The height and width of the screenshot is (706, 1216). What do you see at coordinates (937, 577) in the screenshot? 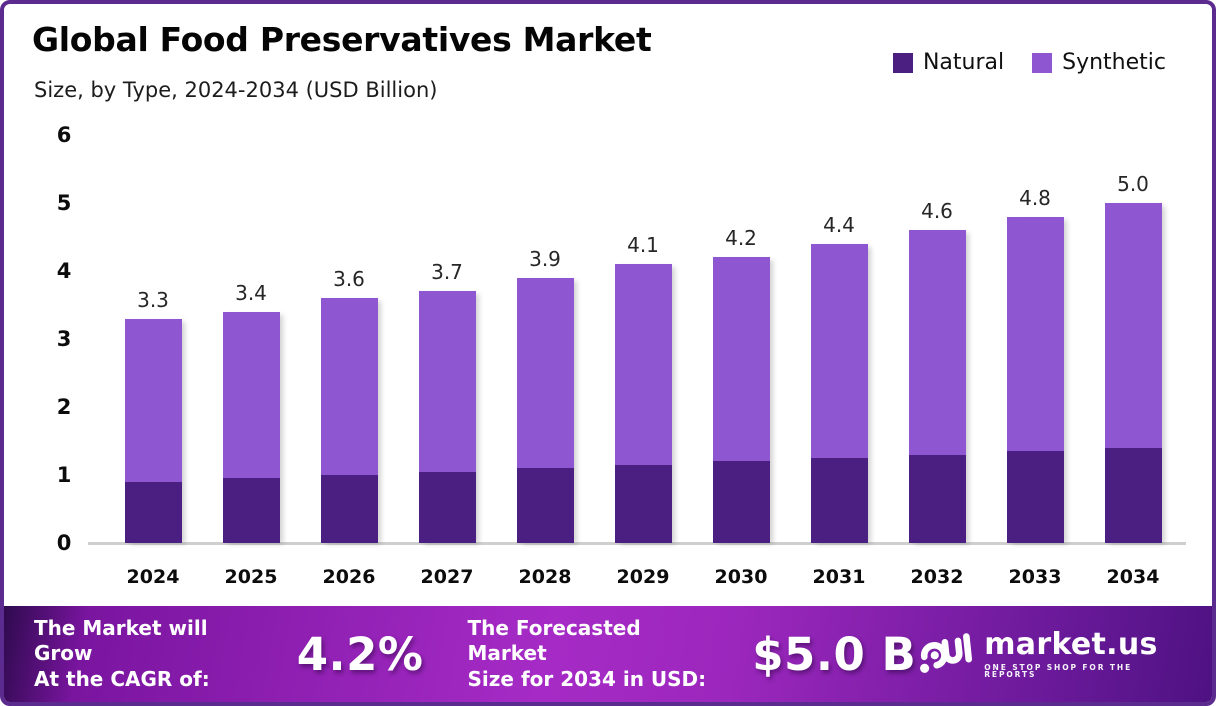
I see `x-tick-label: 2032` at bounding box center [937, 577].